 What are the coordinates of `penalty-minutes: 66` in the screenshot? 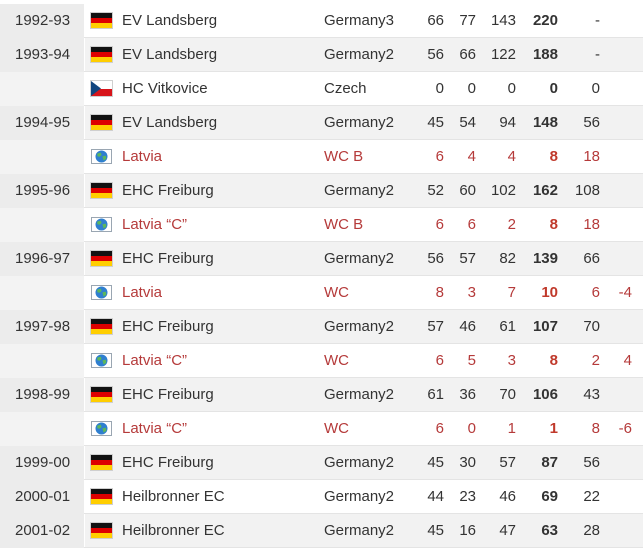 It's located at (591, 258).